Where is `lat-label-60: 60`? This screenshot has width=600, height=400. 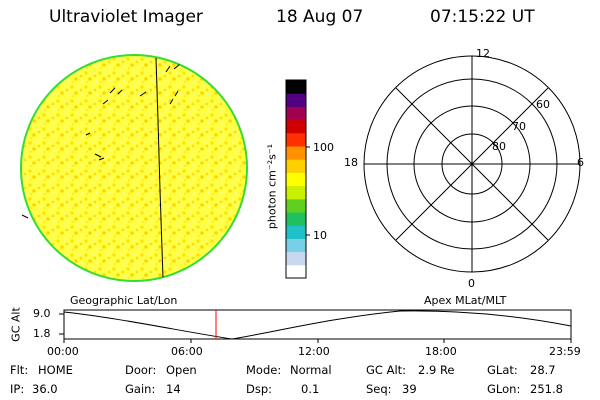
lat-label-60: 60 is located at coordinates (543, 104).